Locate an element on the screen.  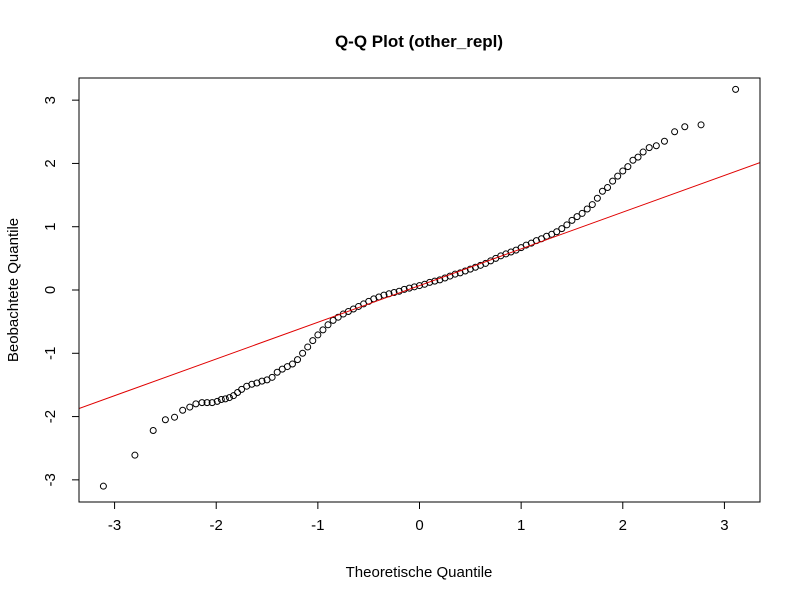
x-tick-label-6: 3 is located at coordinates (724, 525).